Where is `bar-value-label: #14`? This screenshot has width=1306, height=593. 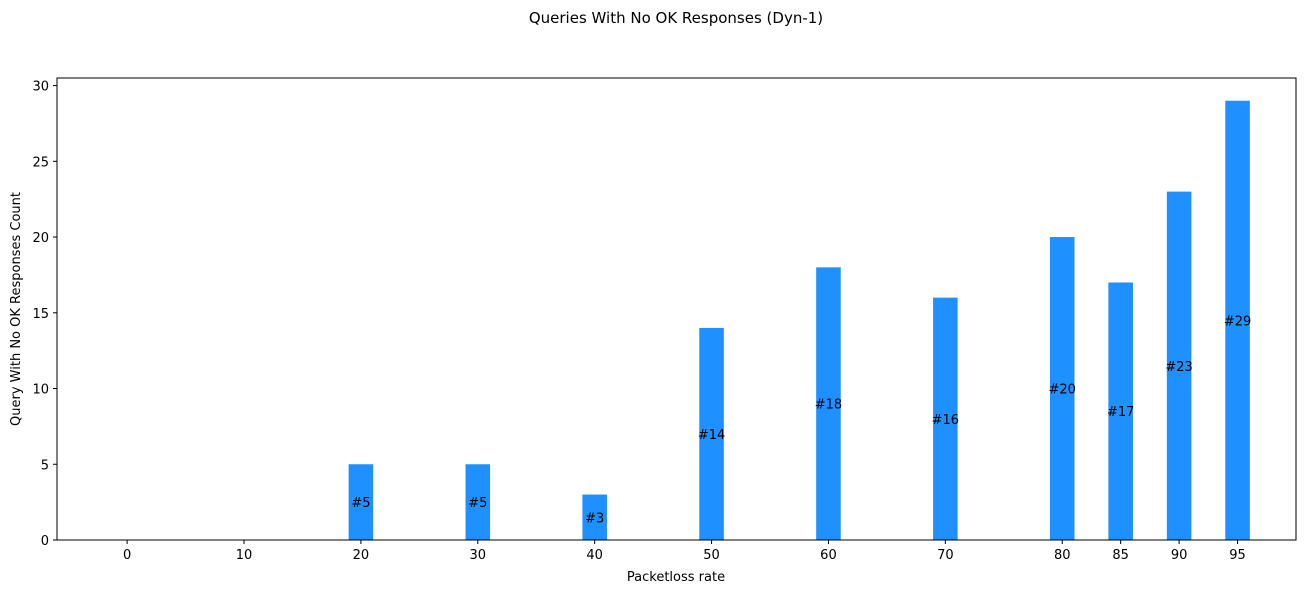
bar-value-label: #14 is located at coordinates (711, 435).